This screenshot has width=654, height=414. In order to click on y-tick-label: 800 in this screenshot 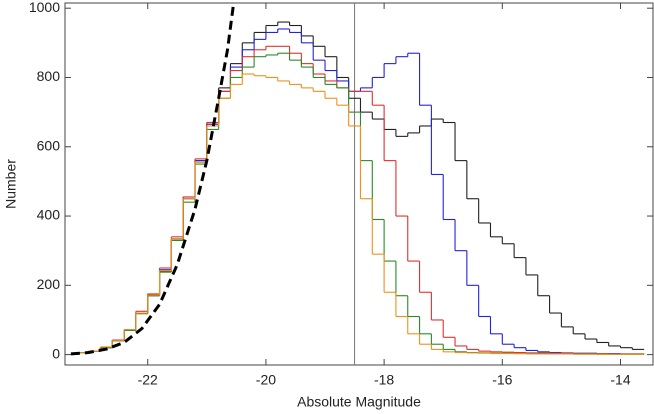, I will do `click(49, 76)`.